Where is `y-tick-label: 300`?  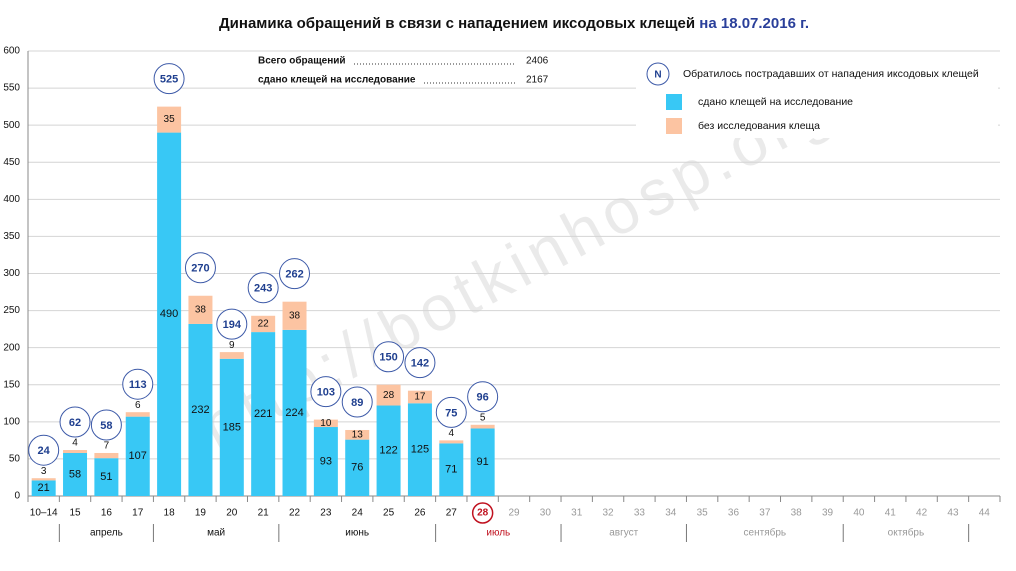 y-tick-label: 300 is located at coordinates (11, 273).